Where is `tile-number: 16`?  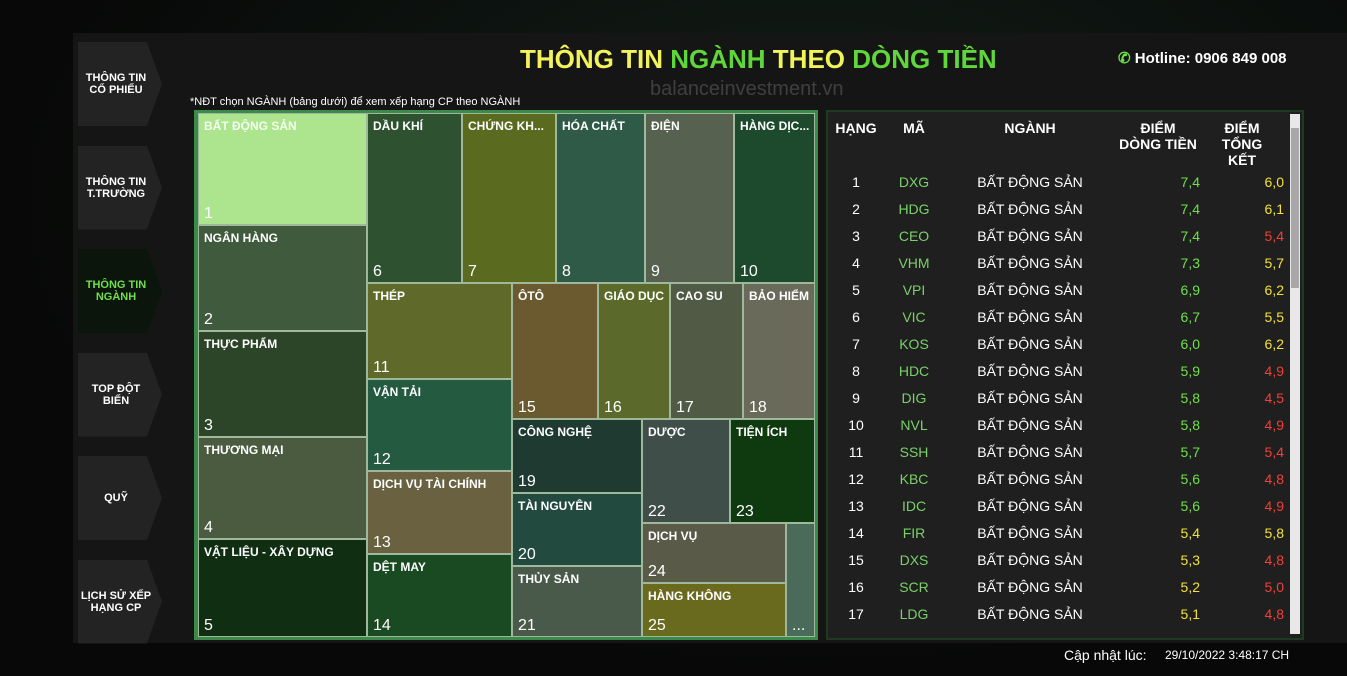
tile-number: 16 is located at coordinates (613, 407).